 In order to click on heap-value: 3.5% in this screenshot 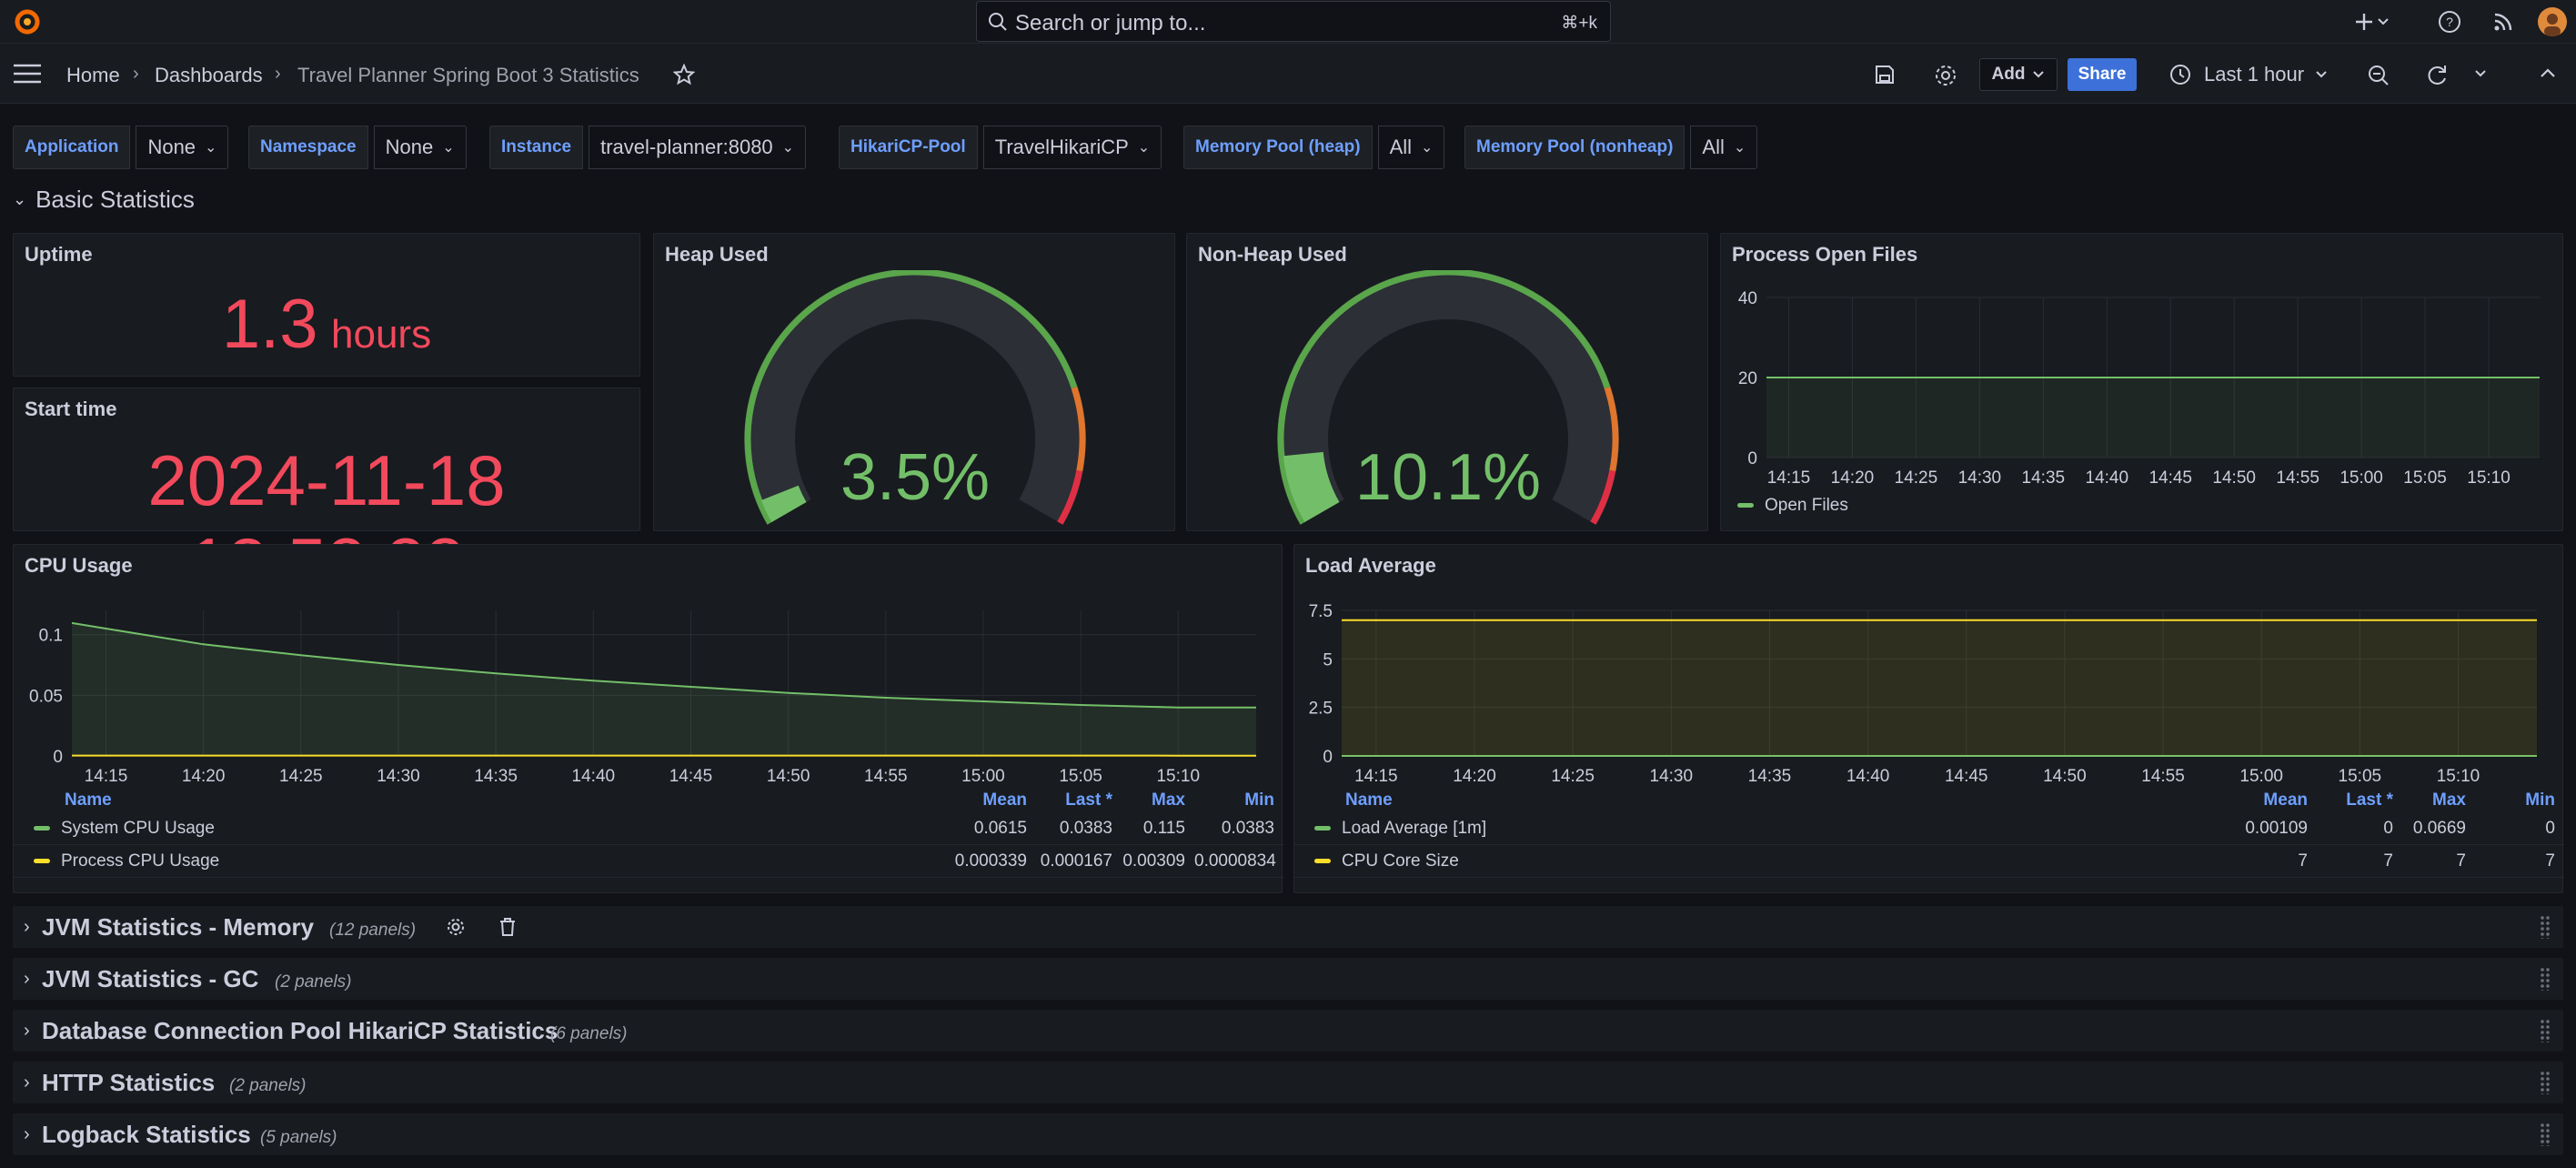, I will do `click(915, 477)`.